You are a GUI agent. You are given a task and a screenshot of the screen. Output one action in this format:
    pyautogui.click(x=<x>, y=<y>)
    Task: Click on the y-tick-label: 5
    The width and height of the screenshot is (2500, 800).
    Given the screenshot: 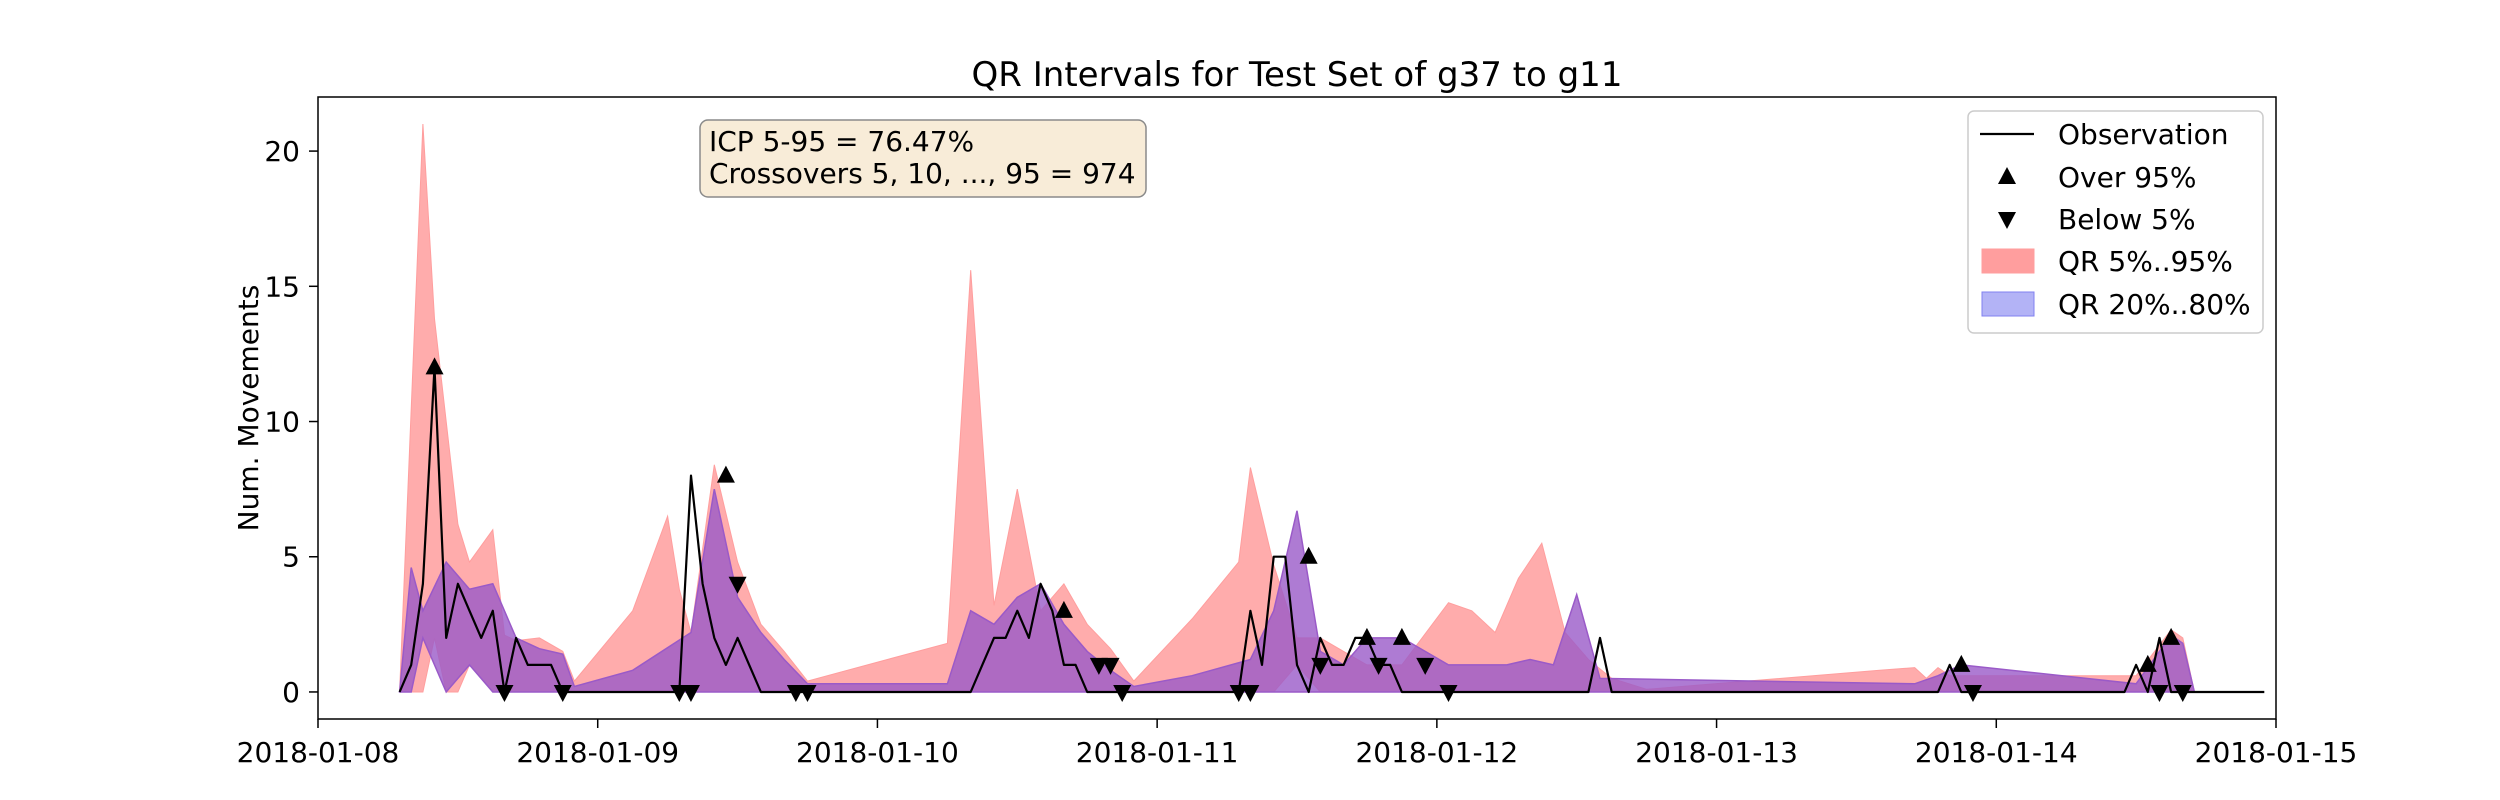 What is the action you would take?
    pyautogui.click(x=291, y=557)
    